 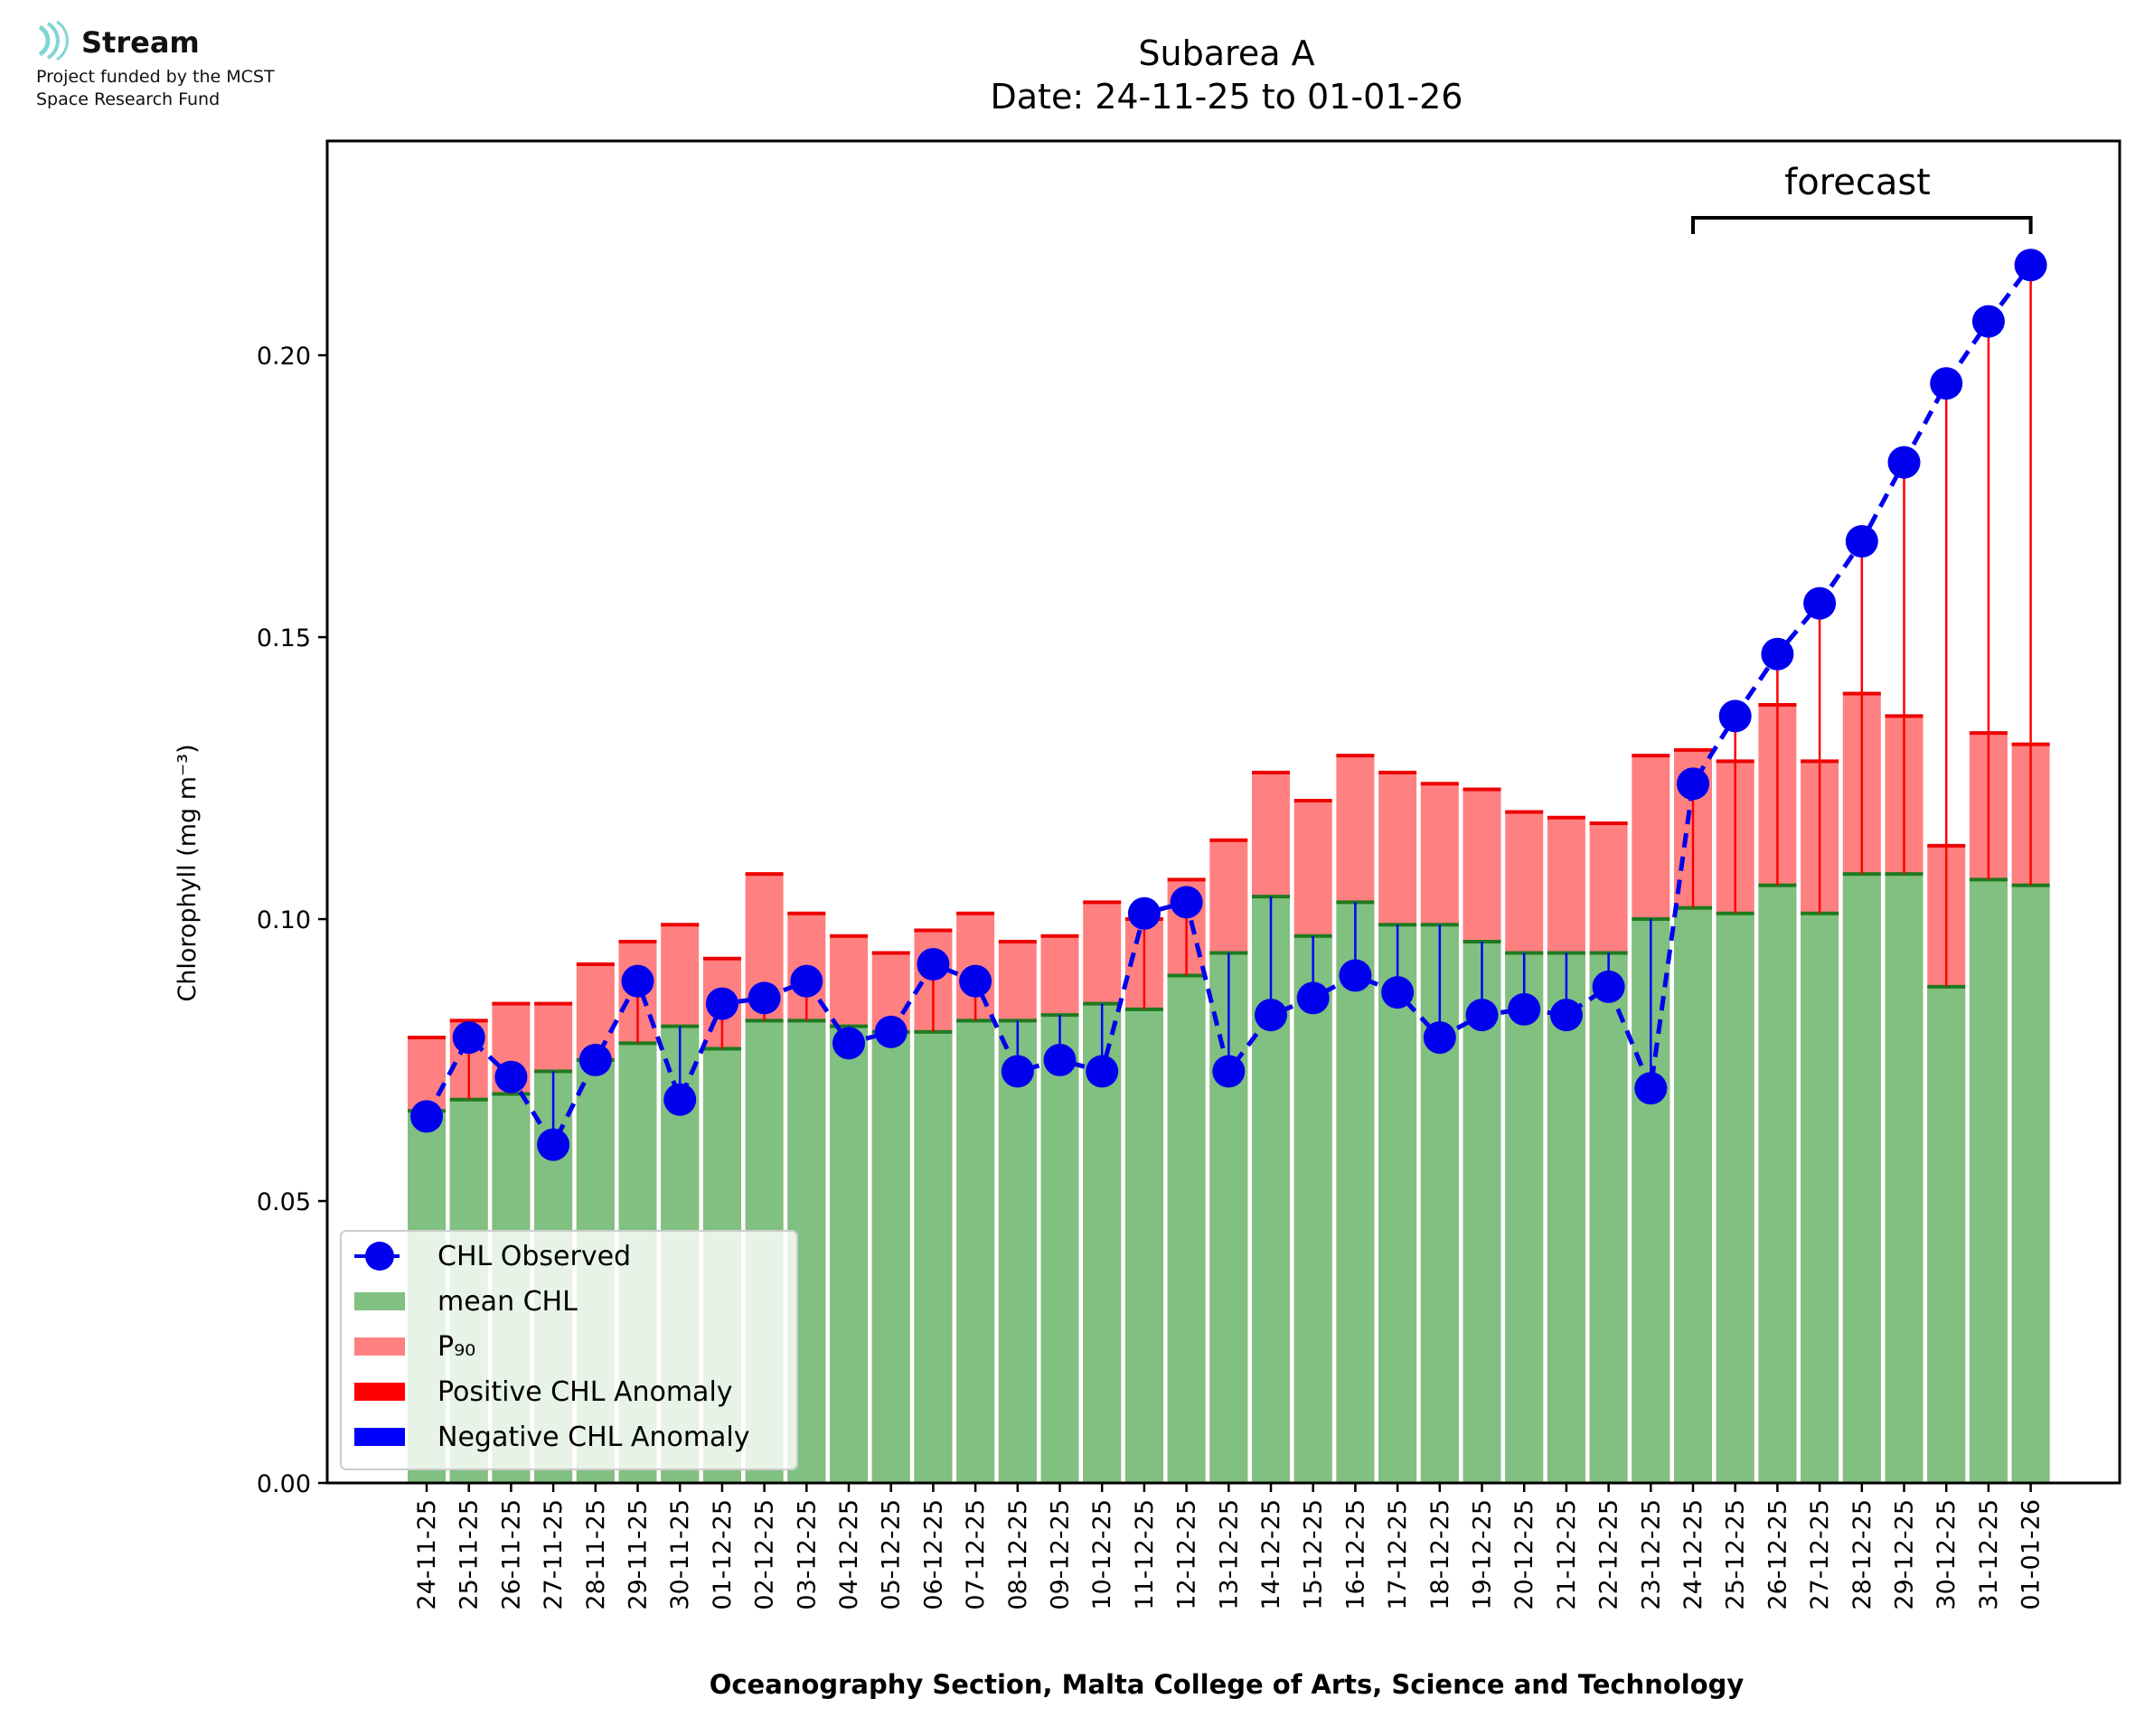 I want to click on forecast-annotation: forecast, so click(x=1862, y=198).